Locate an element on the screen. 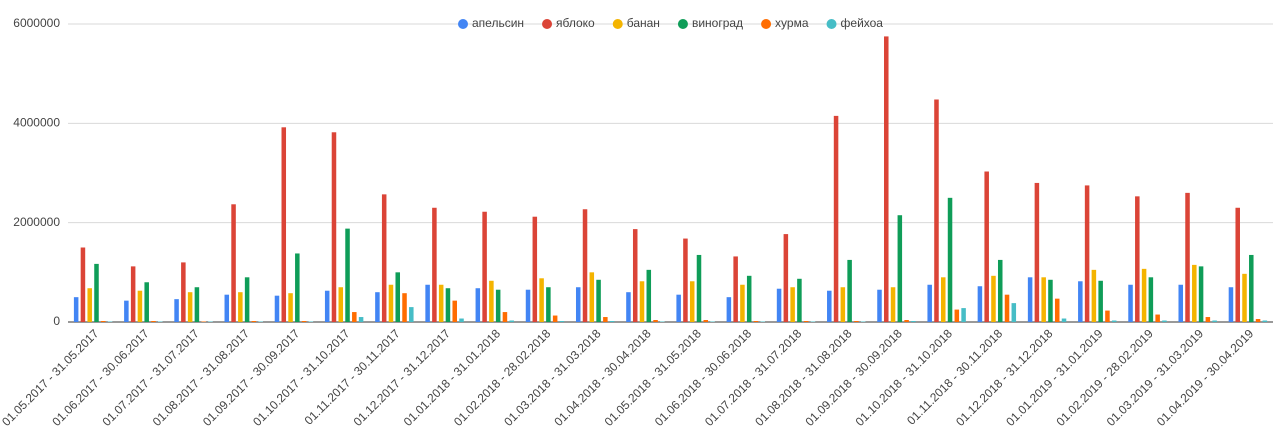 The image size is (1279, 437). x-tick-label: 01.05.2018 - 31.05.2018 is located at coordinates (653, 377).